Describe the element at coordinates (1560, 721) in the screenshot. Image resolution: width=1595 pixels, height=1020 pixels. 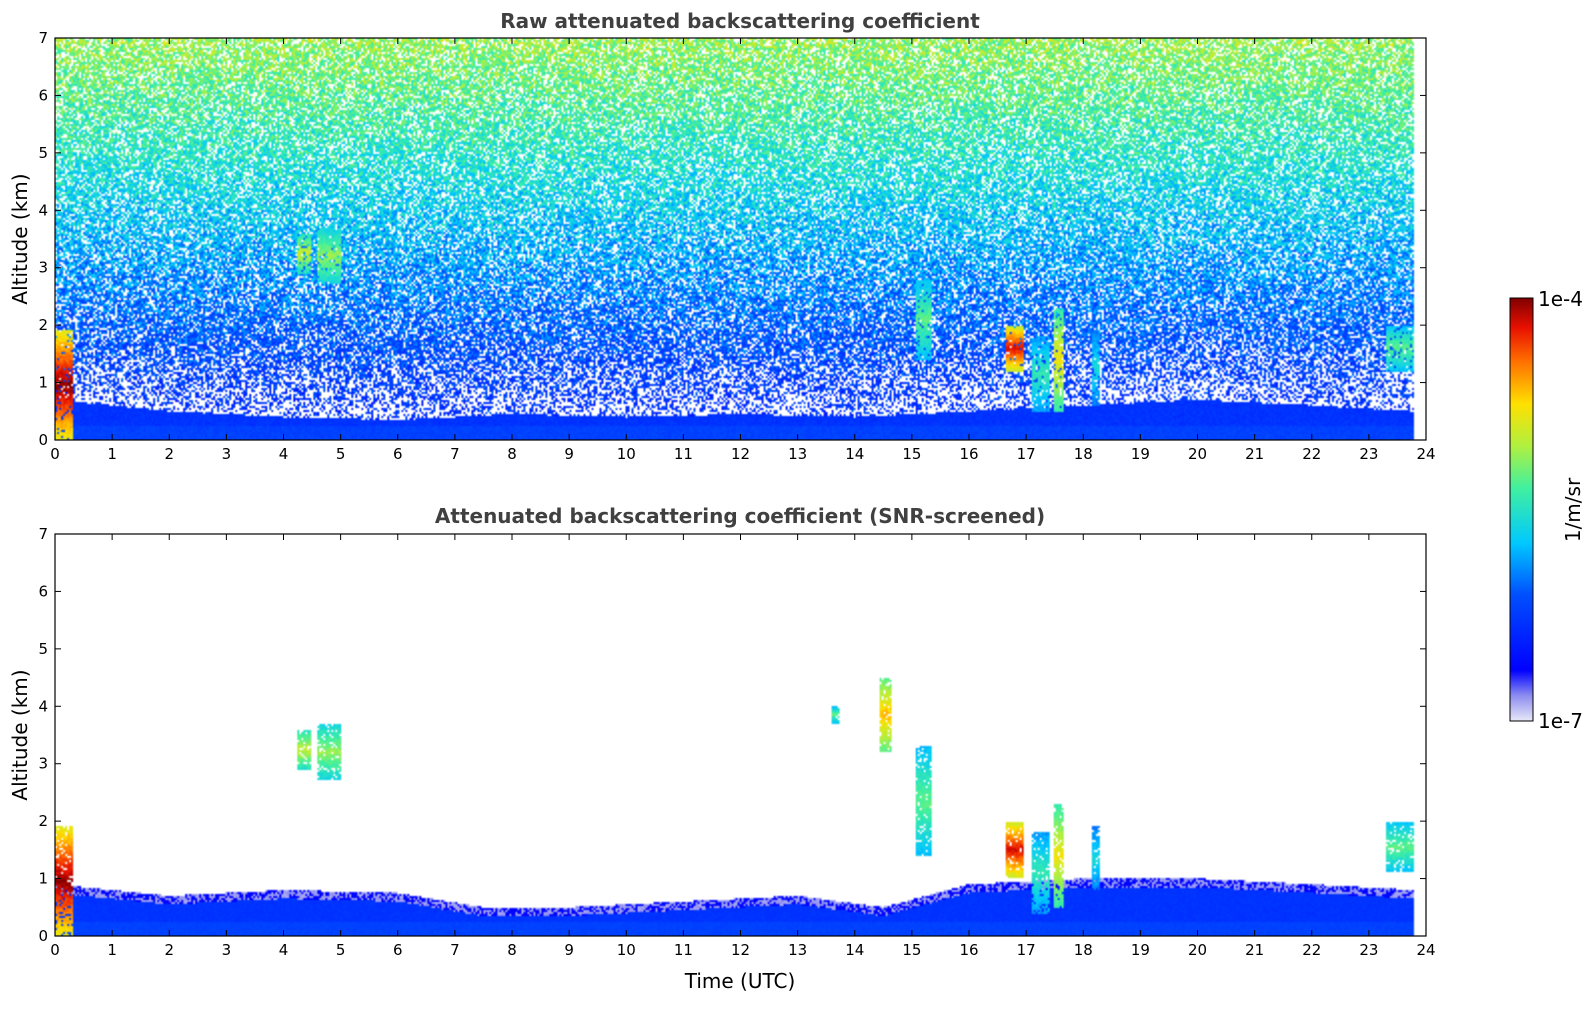
I see `colorbar-min-label: 1e-7` at that location.